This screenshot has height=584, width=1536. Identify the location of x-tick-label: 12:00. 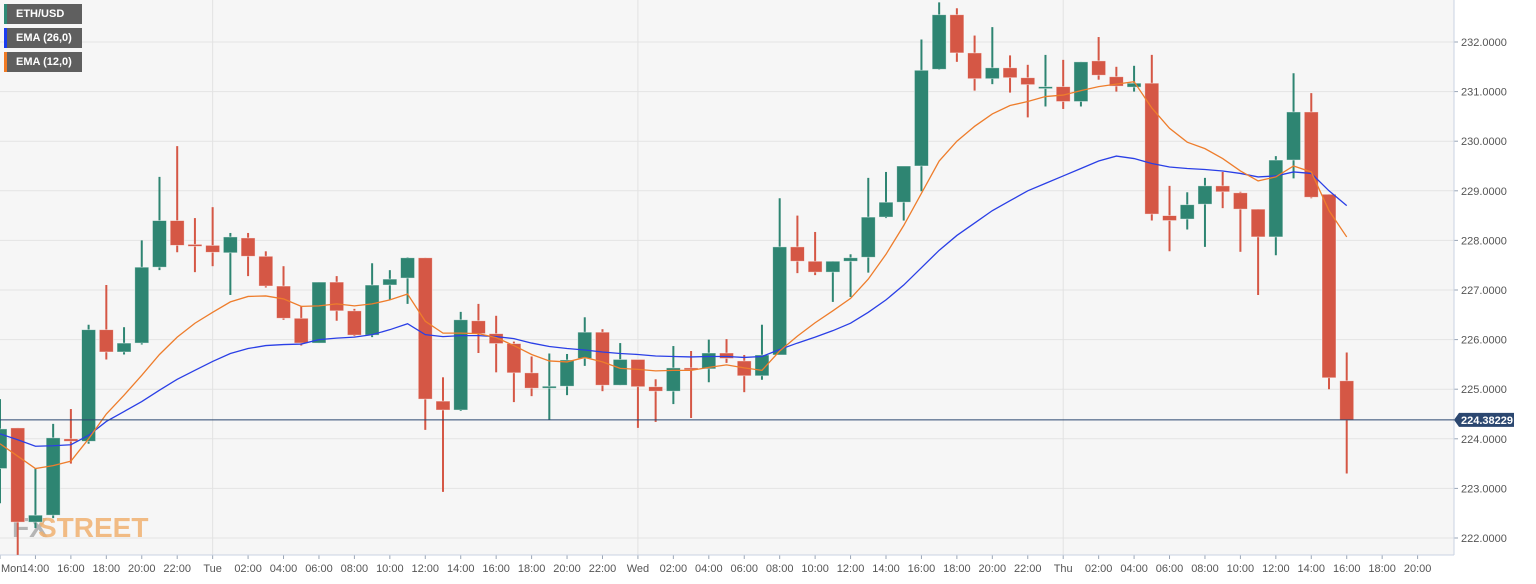
(1276, 569).